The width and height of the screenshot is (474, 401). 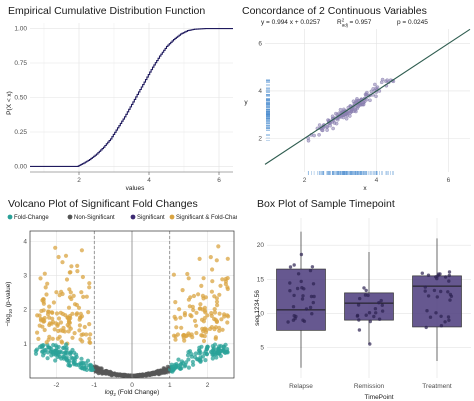 What do you see at coordinates (257, 308) in the screenshot?
I see `y-axis-label: seq.1234.56` at bounding box center [257, 308].